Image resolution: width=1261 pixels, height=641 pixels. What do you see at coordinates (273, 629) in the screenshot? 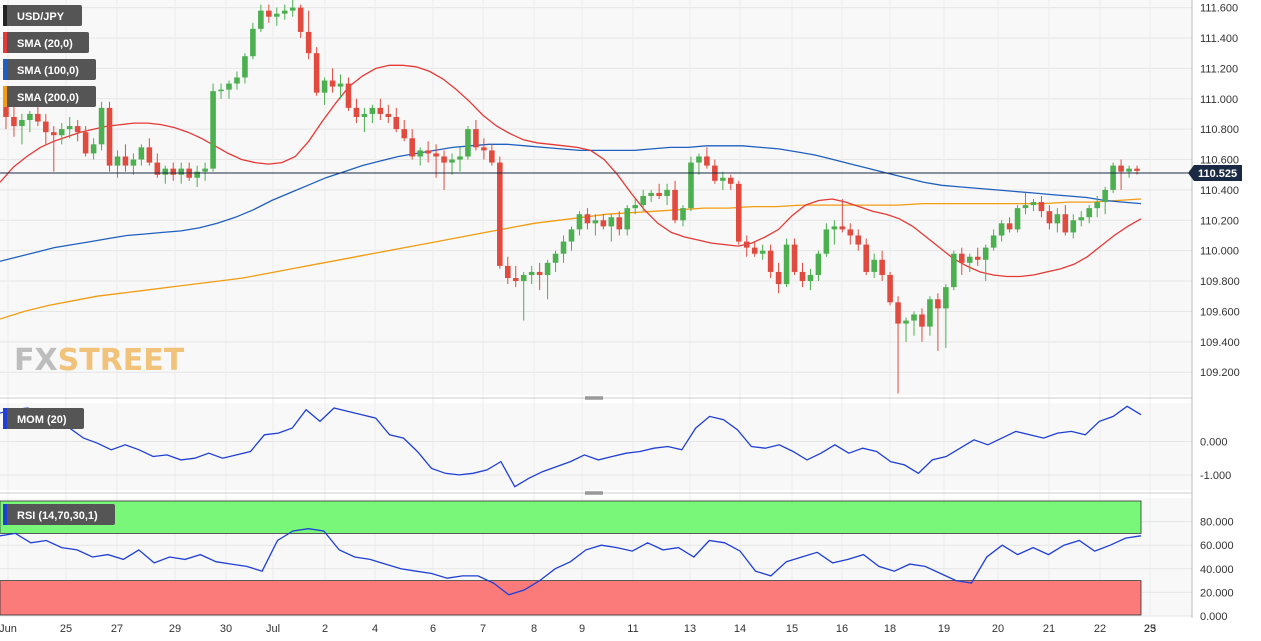
I see `x-tick-label: Jul` at bounding box center [273, 629].